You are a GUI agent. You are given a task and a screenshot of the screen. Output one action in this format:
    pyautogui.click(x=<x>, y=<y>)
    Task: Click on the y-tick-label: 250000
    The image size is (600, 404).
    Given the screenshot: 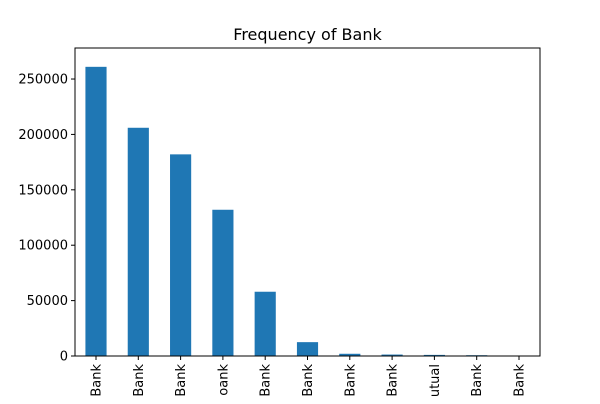 What is the action you would take?
    pyautogui.click(x=43, y=80)
    